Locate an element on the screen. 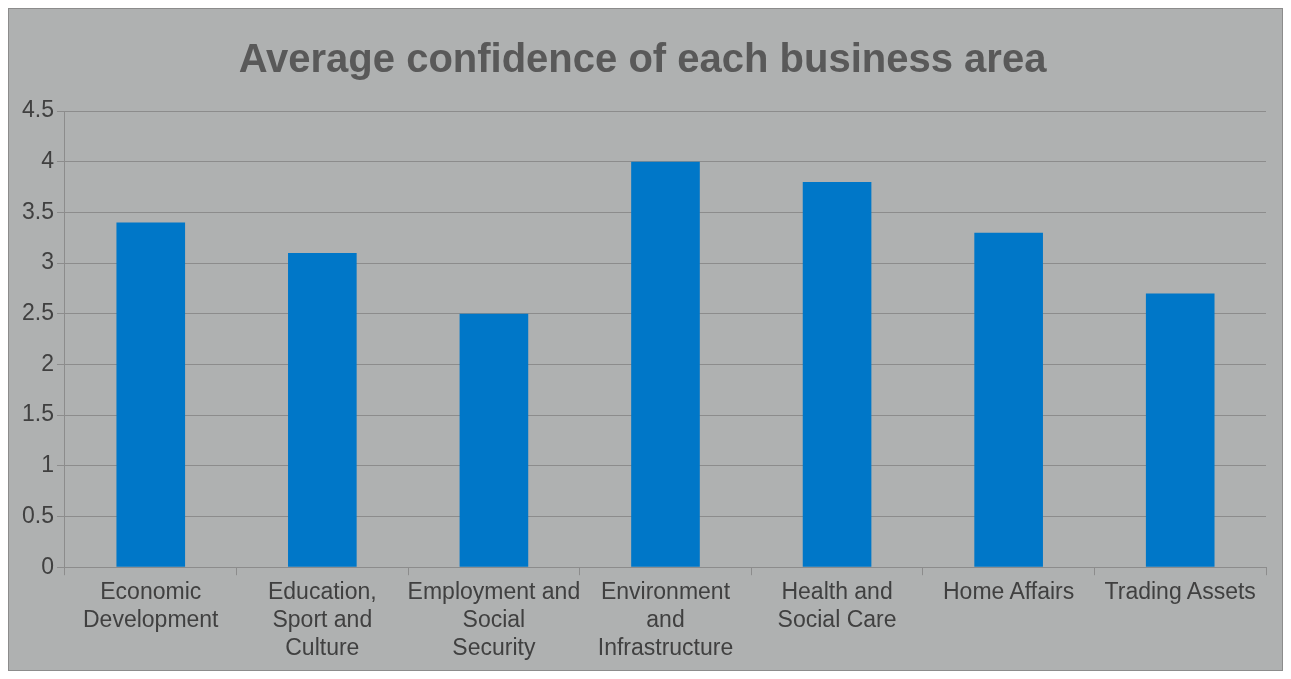 The width and height of the screenshot is (1291, 679). y-tick-label: 1.5 is located at coordinates (37, 413).